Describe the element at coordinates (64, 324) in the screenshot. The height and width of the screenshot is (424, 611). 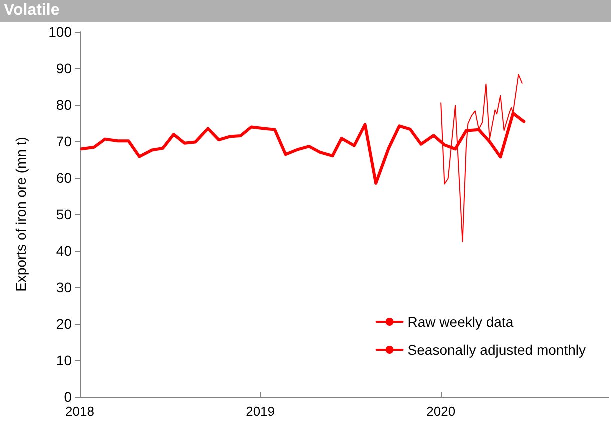
I see `y-tick-label: 20` at that location.